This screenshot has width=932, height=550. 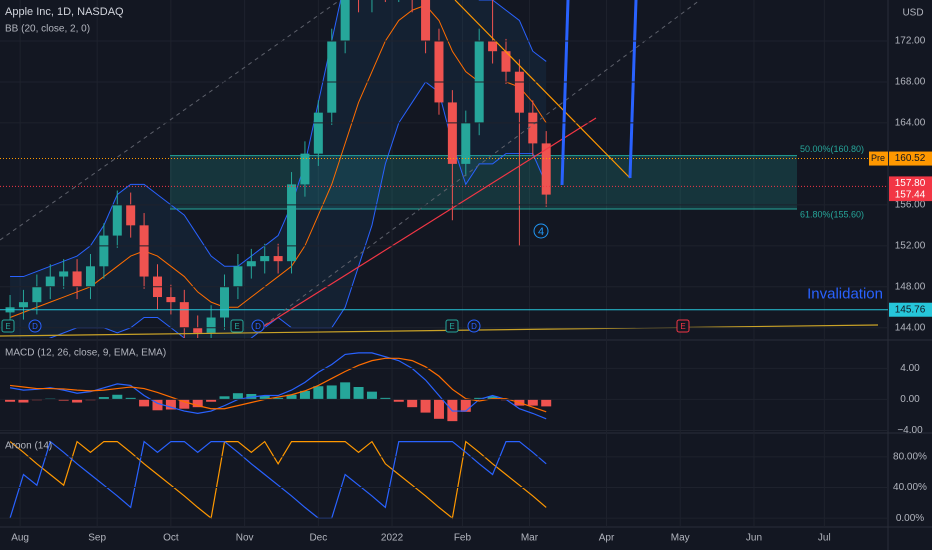 I want to click on aroon-pane, so click(x=278, y=480).